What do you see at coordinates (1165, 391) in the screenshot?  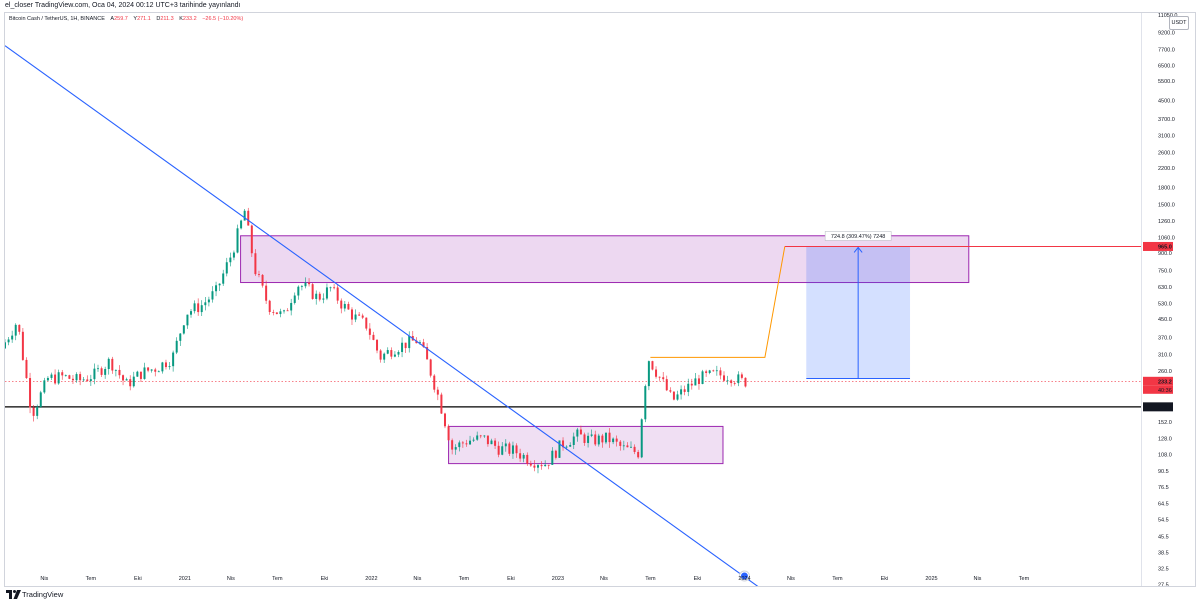 I see `countdown-label: 40:36` at bounding box center [1165, 391].